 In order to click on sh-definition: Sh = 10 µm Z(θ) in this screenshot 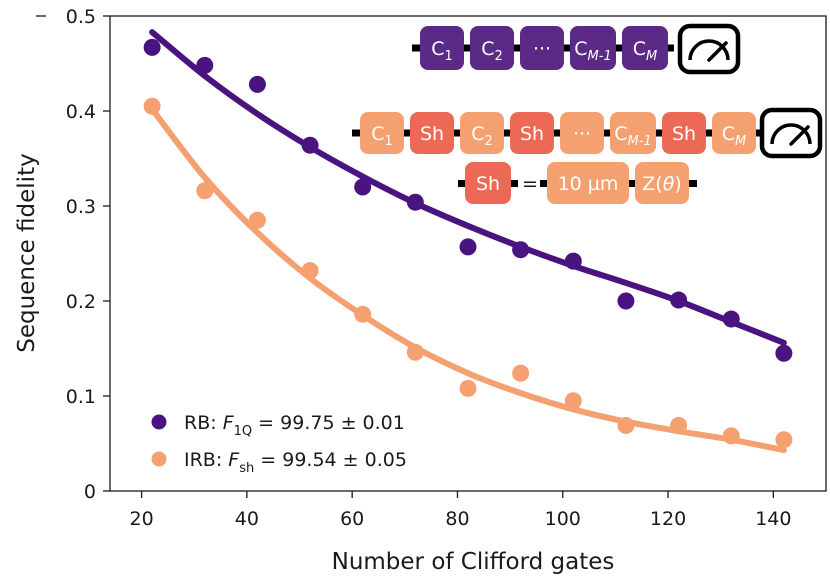, I will do `click(577, 183)`.